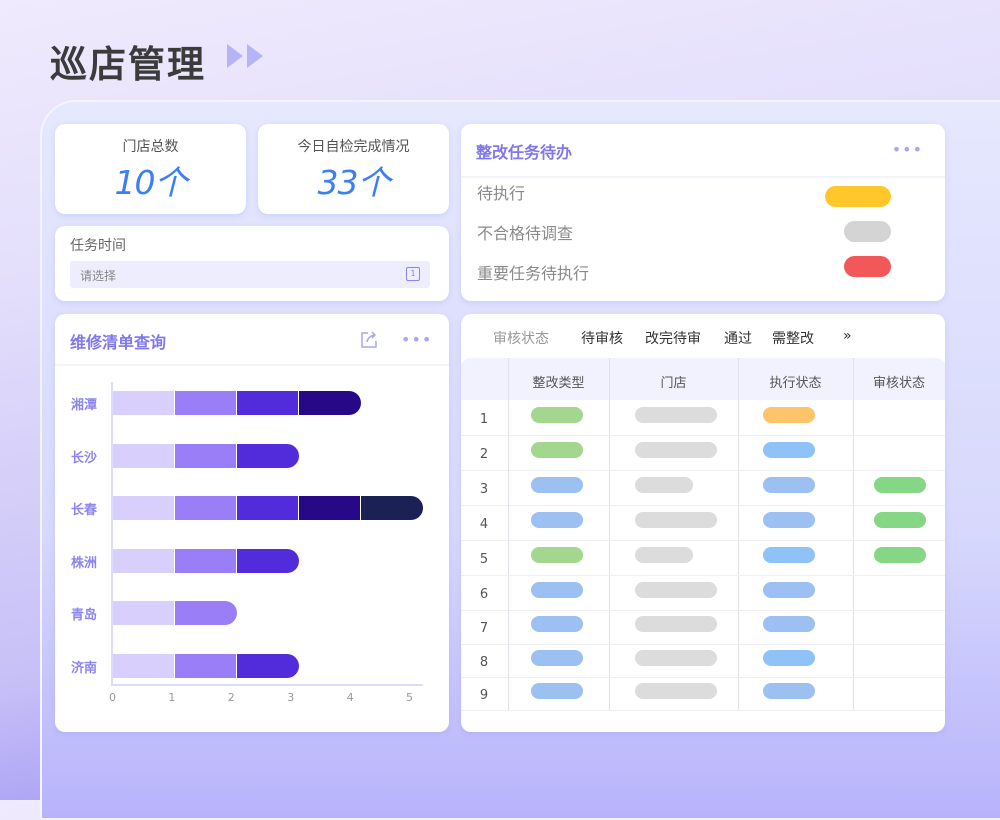 Image resolution: width=1000 pixels, height=820 pixels. Describe the element at coordinates (484, 628) in the screenshot. I see `row-number: 7` at that location.